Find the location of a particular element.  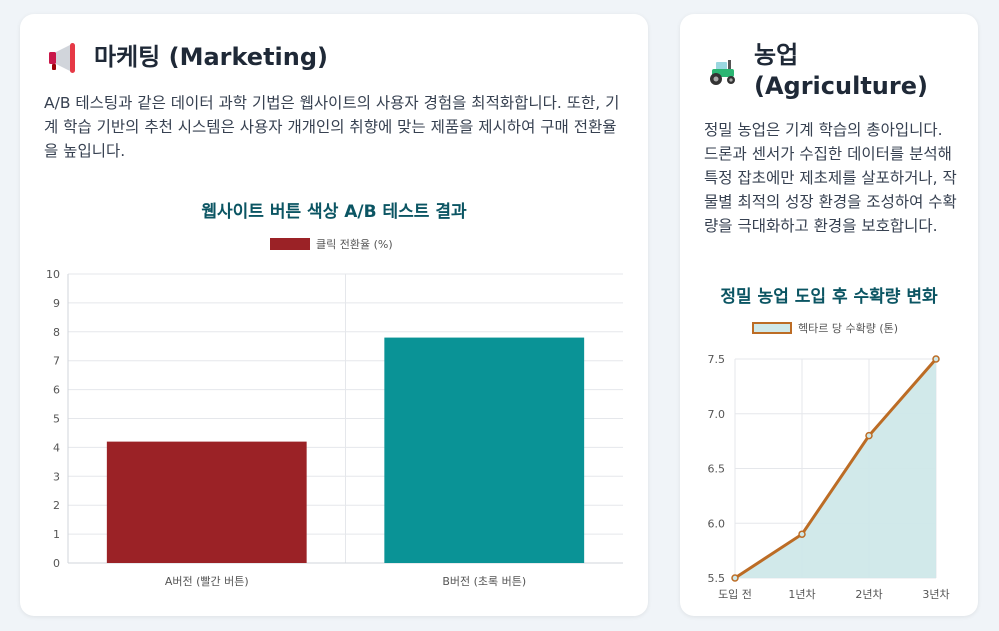

yield-y-tick-label: 5.5 is located at coordinates (717, 578).